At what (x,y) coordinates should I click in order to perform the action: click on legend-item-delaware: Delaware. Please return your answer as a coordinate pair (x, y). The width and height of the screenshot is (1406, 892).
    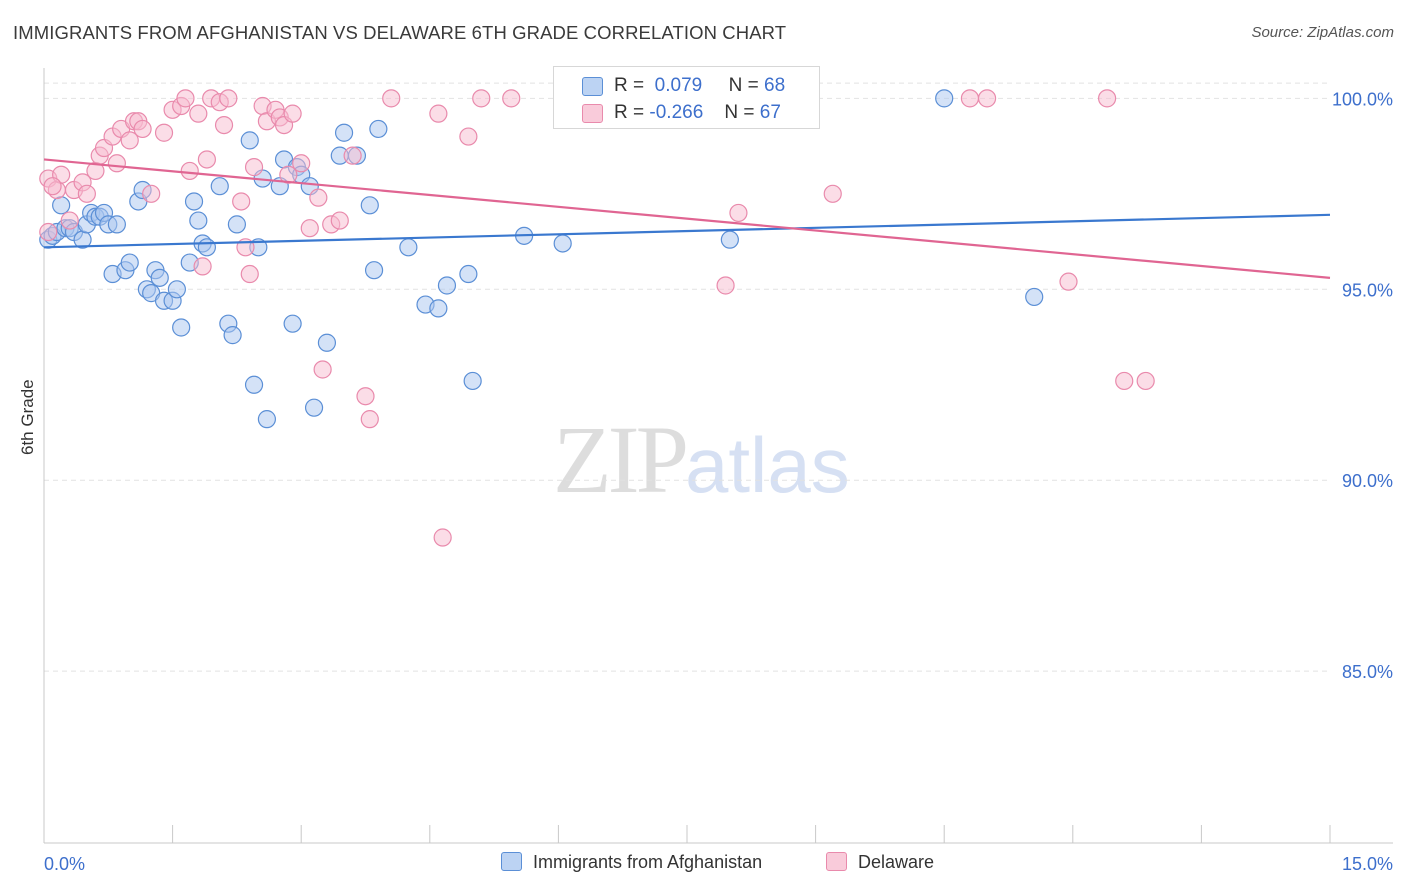
    Looking at the image, I should click on (880, 862).